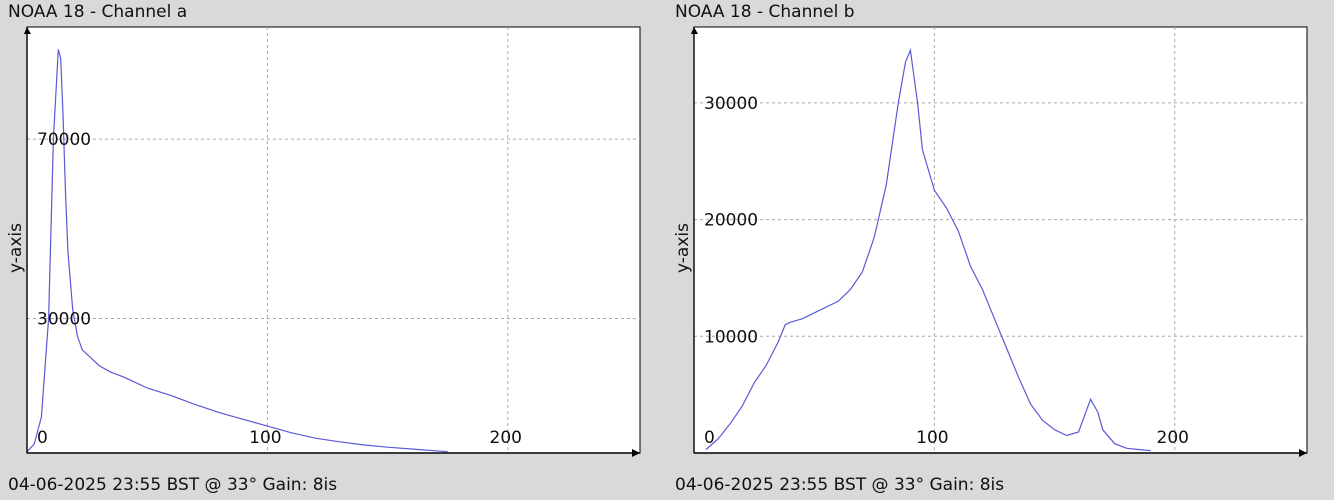 This screenshot has width=1334, height=500. What do you see at coordinates (64, 140) in the screenshot?
I see `y-tick-label: 70000` at bounding box center [64, 140].